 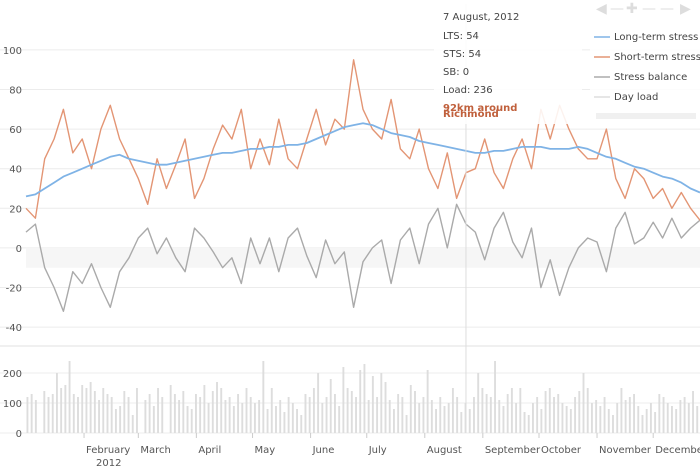 I want to click on arrow-left-icon: ◀, so click(x=601, y=9).